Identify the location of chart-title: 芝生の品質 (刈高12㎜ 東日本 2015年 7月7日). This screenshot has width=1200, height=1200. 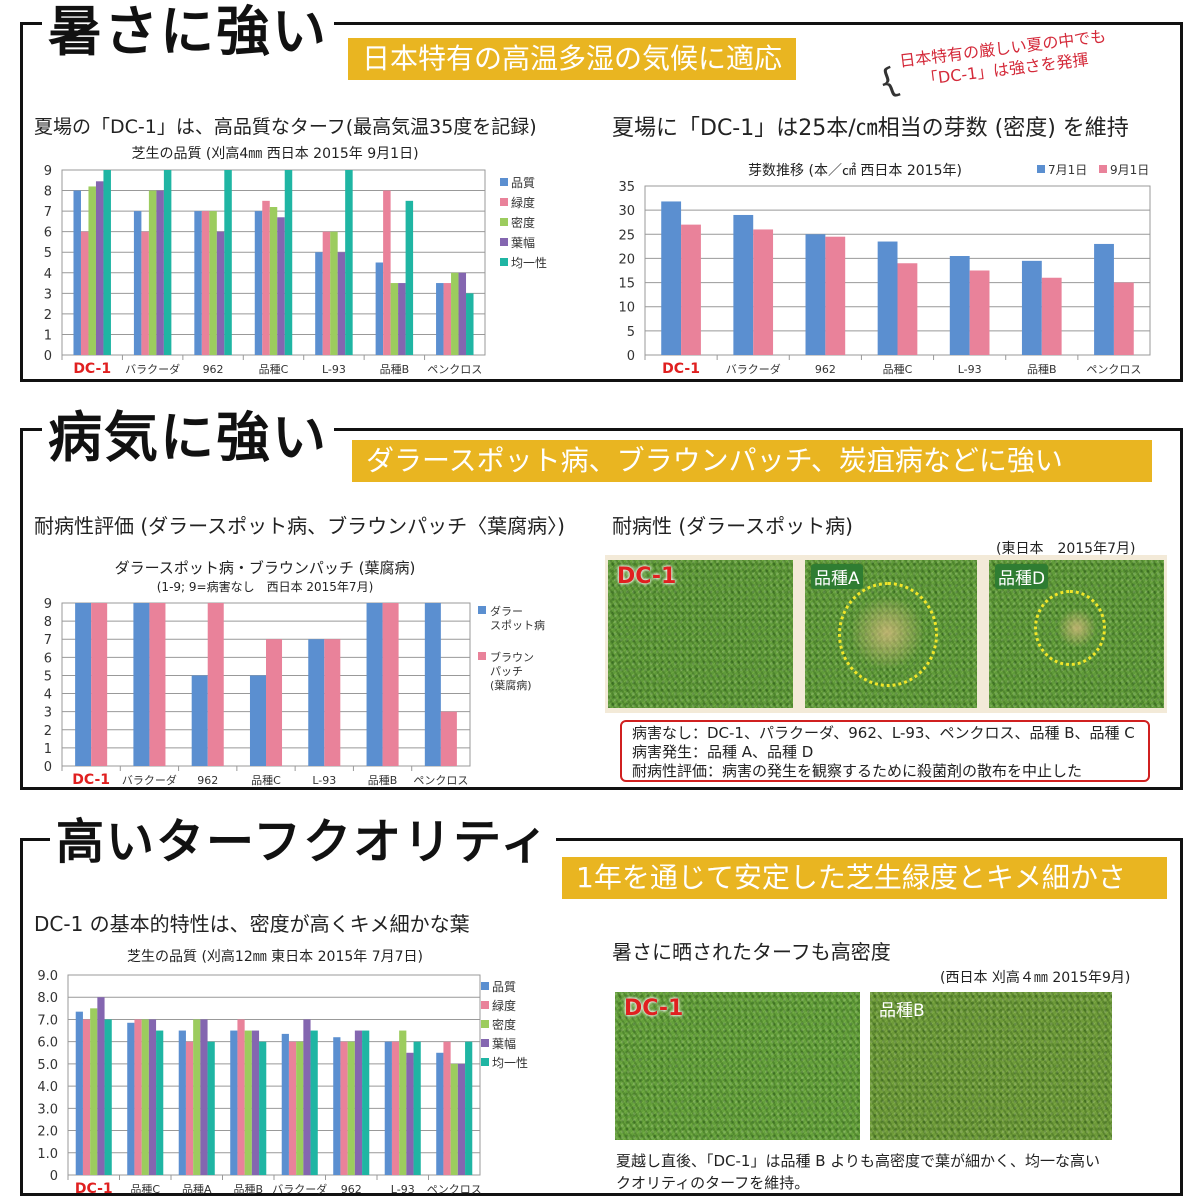
(275, 957).